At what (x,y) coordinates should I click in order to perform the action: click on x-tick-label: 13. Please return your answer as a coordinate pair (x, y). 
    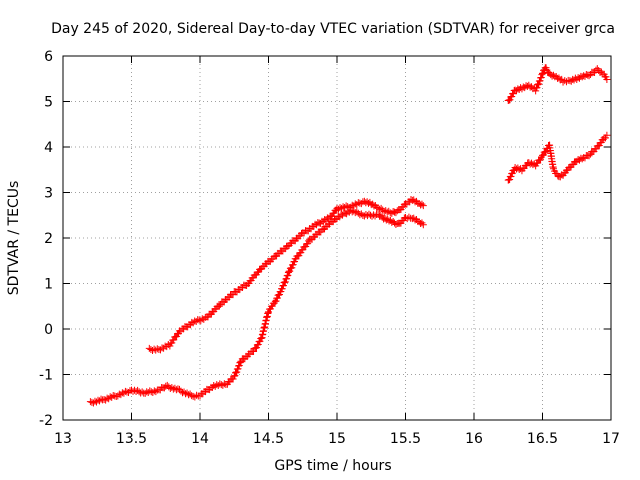
    Looking at the image, I should click on (63, 439).